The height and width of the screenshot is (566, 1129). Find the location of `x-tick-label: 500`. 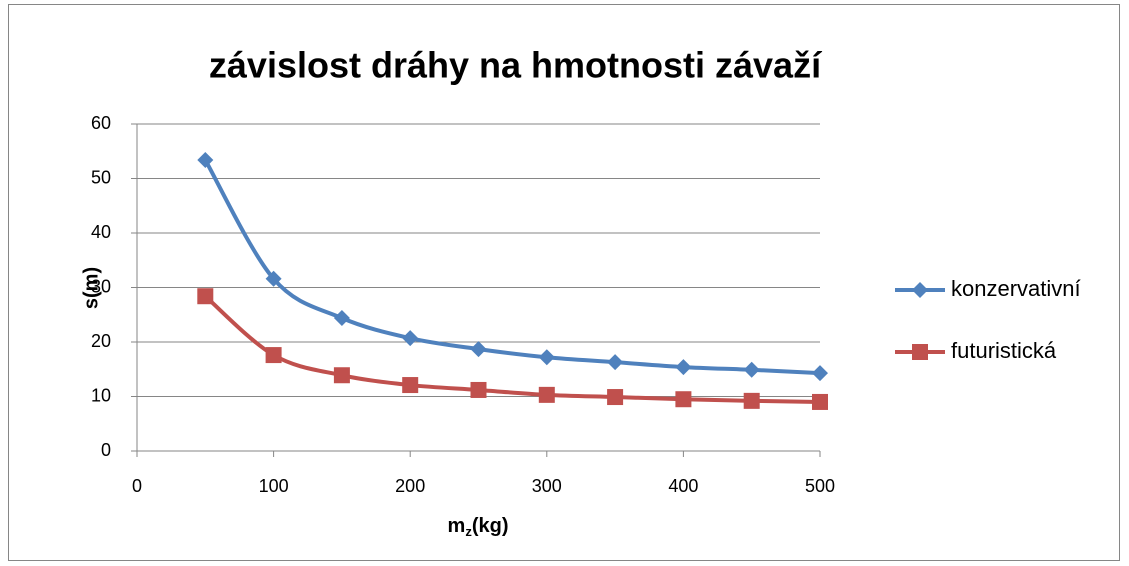

x-tick-label: 500 is located at coordinates (820, 486).